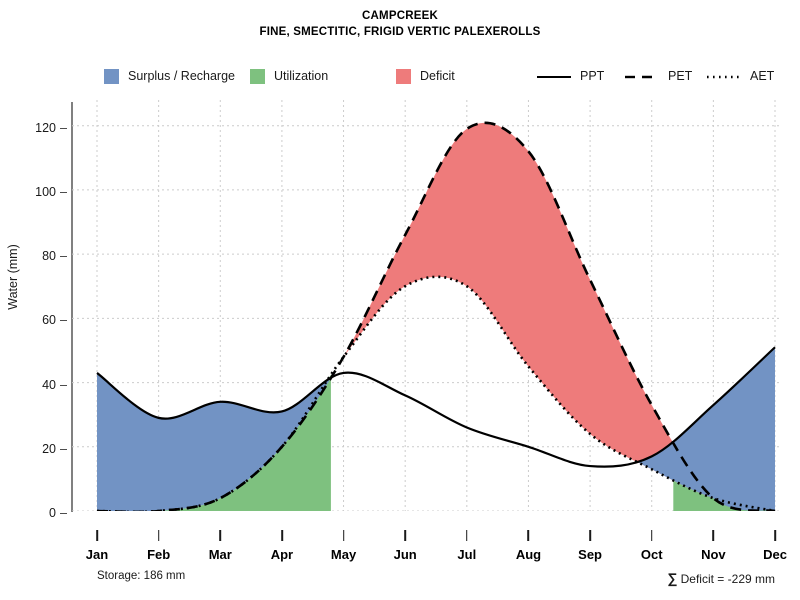  What do you see at coordinates (762, 76) in the screenshot?
I see `legend-label-aet: AET` at bounding box center [762, 76].